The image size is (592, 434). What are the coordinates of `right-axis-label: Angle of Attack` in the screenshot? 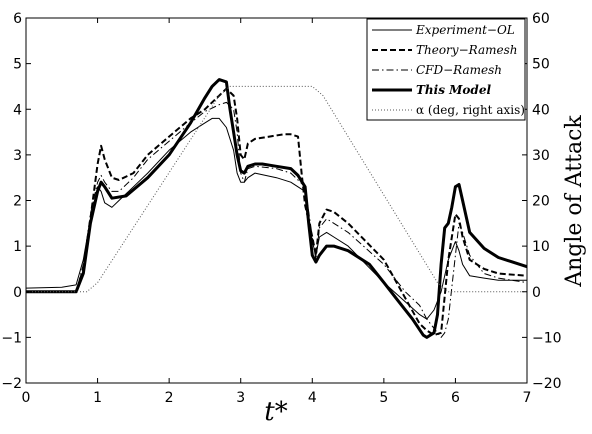 It's located at (574, 201).